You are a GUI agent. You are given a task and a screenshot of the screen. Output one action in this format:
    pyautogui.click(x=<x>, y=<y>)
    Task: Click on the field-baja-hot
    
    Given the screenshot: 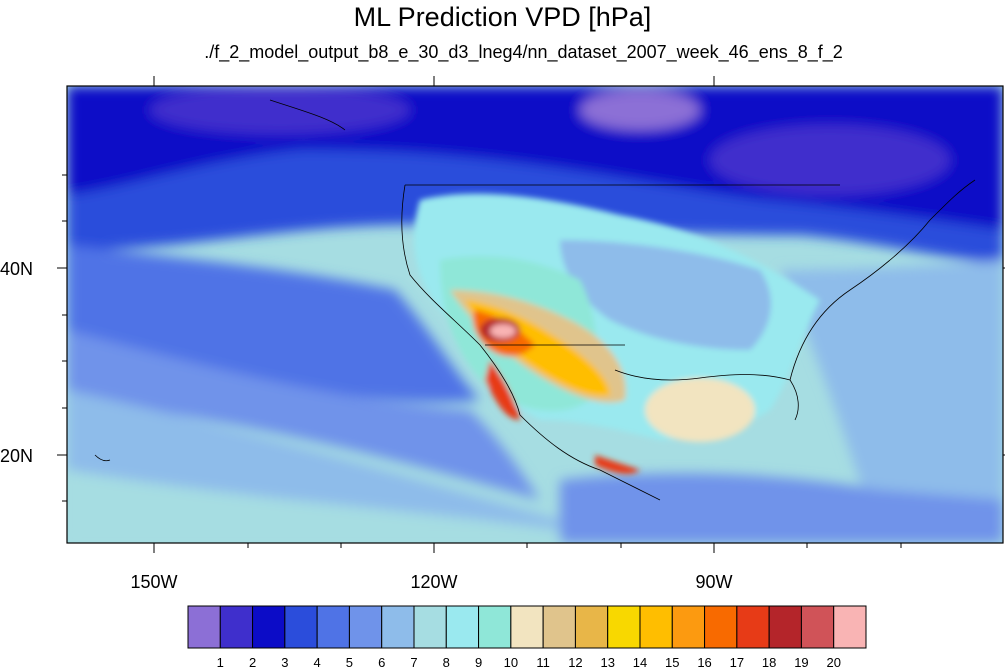 What is the action you would take?
    pyautogui.click(x=502, y=390)
    